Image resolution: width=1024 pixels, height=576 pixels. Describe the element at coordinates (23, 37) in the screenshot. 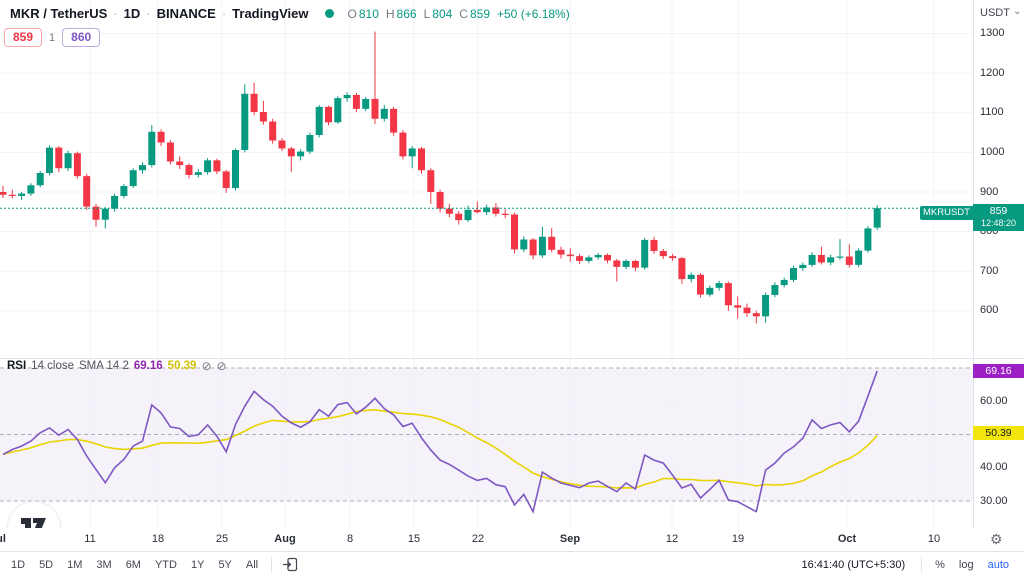

I see `bid-price-button: 859` at that location.